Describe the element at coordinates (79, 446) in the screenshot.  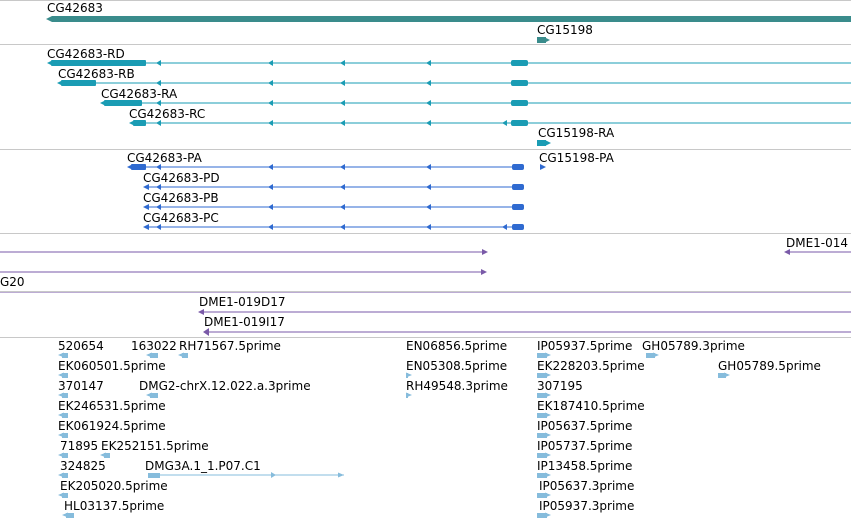
I see `est-label: 71895` at that location.